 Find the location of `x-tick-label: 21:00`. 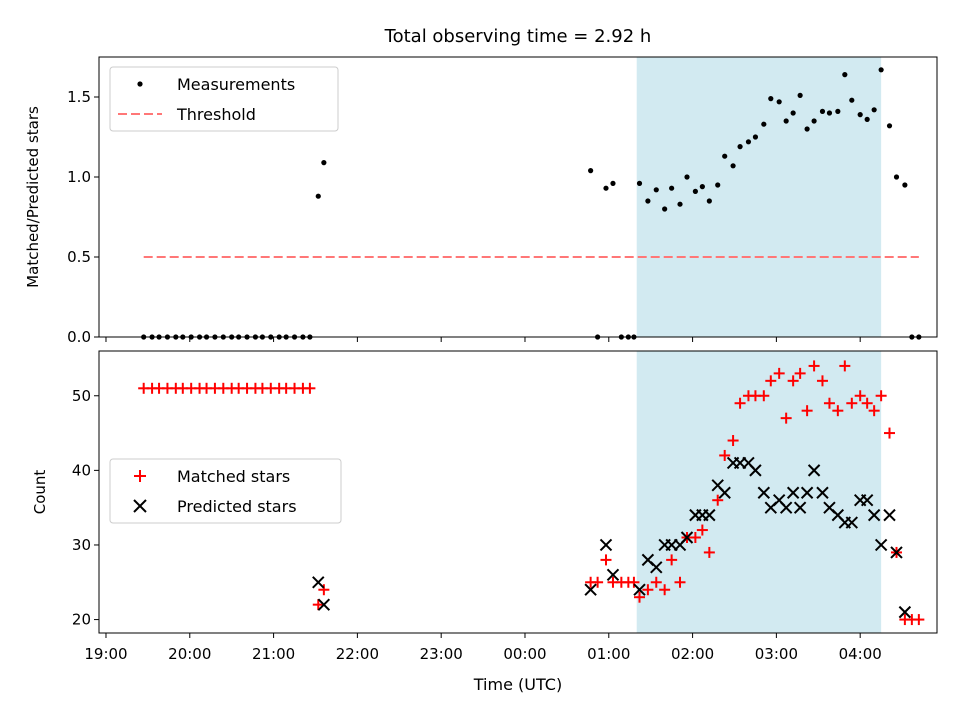

x-tick-label: 21:00 is located at coordinates (273, 654).